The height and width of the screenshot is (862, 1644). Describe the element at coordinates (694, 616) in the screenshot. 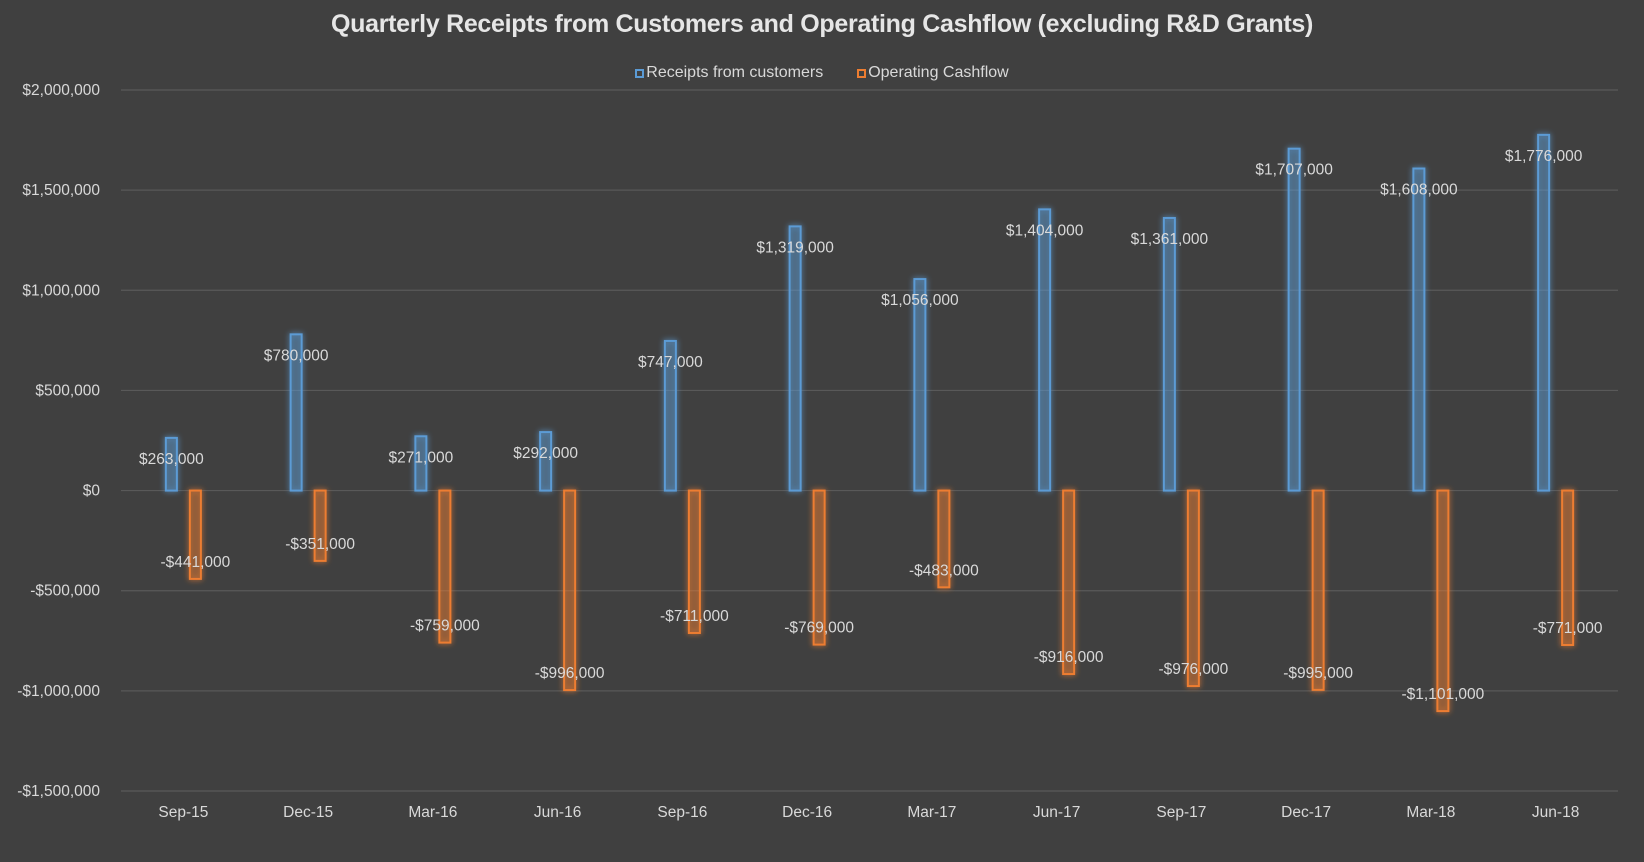

I see `data-label-operating-cashflow: -$711,000` at that location.